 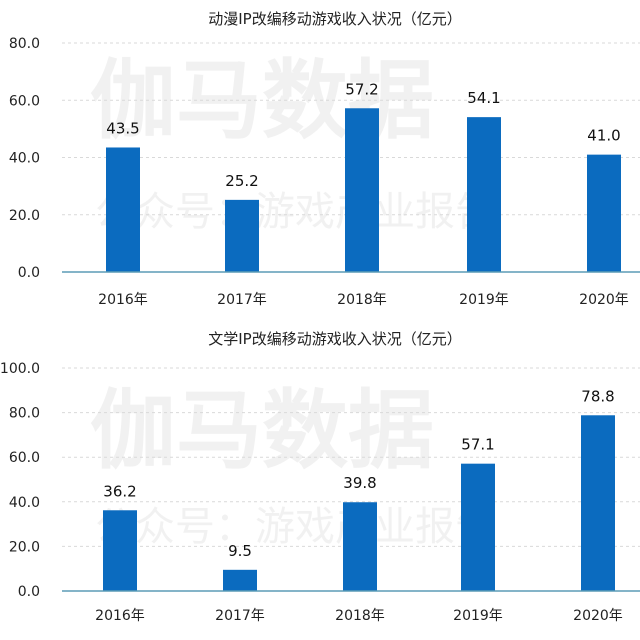 What do you see at coordinates (119, 491) in the screenshot?
I see `data-label: 36.2` at bounding box center [119, 491].